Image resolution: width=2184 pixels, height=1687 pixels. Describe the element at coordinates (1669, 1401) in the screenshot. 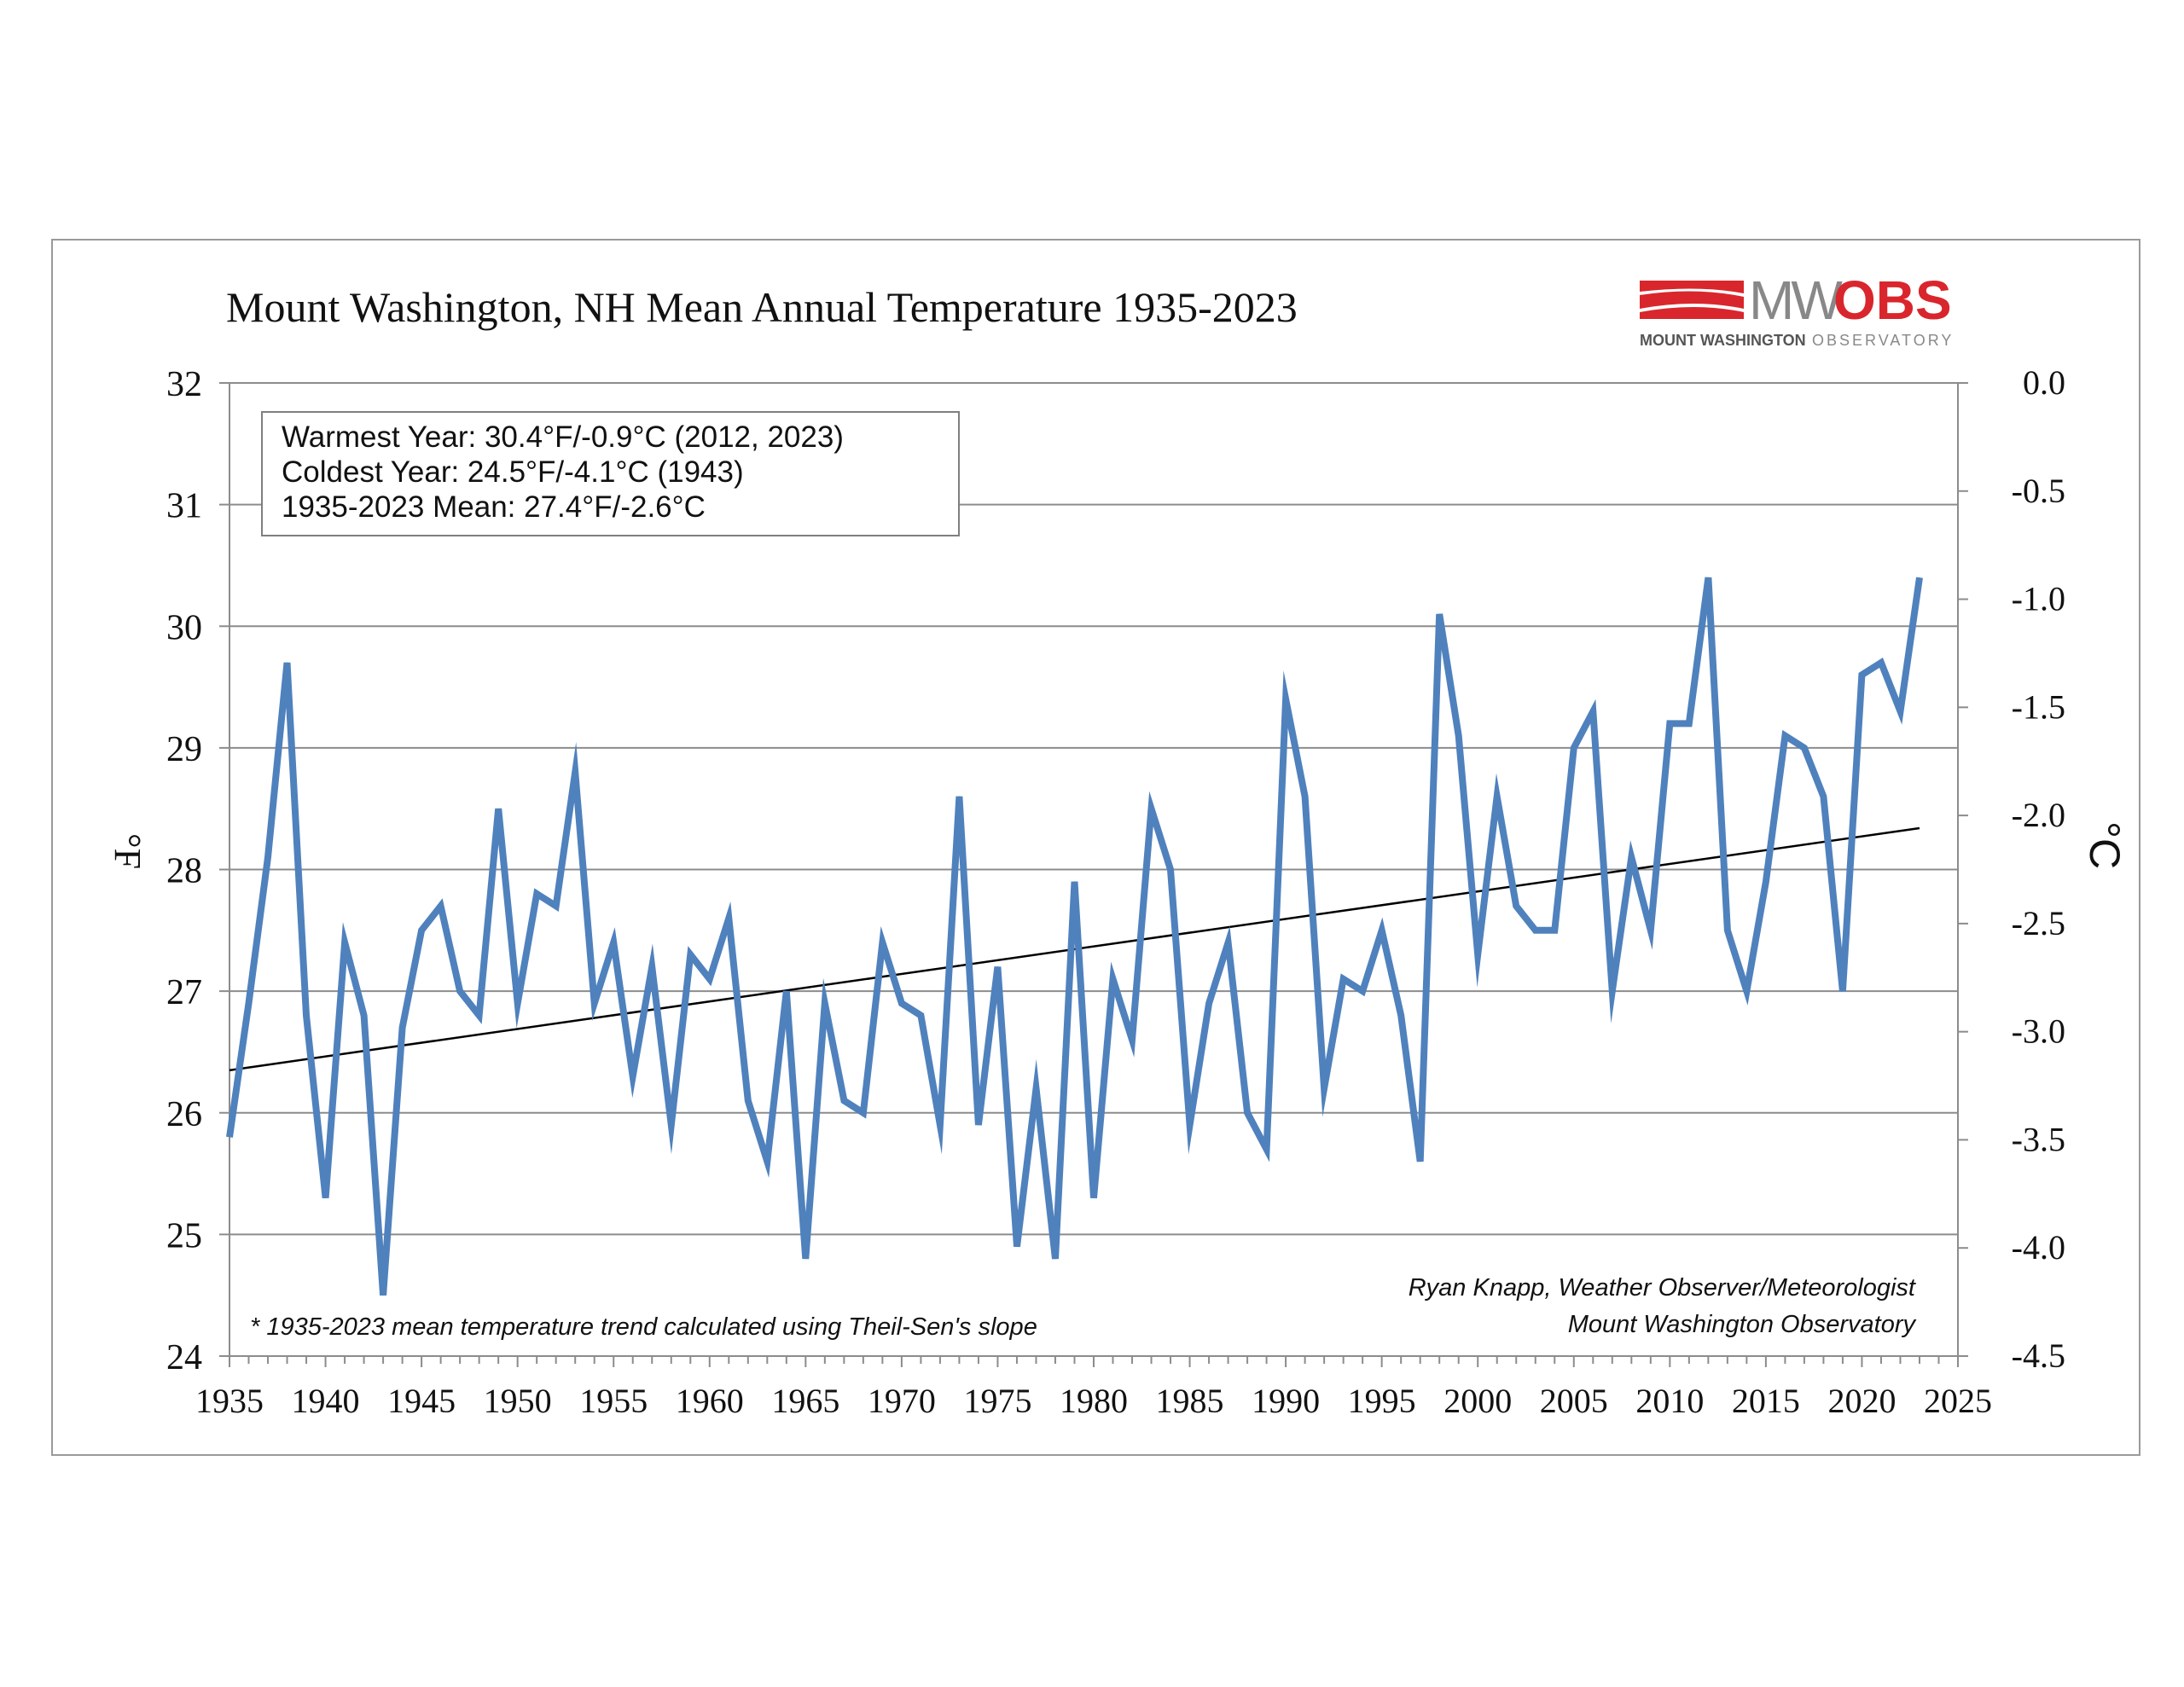

I see `x-tick-label: 2010` at that location.